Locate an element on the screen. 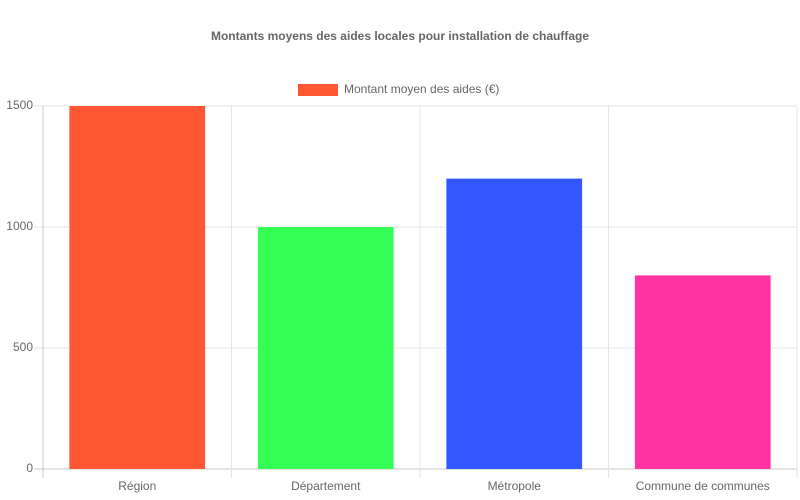 The height and width of the screenshot is (500, 800). y-tick-label: 1500 is located at coordinates (19, 105).